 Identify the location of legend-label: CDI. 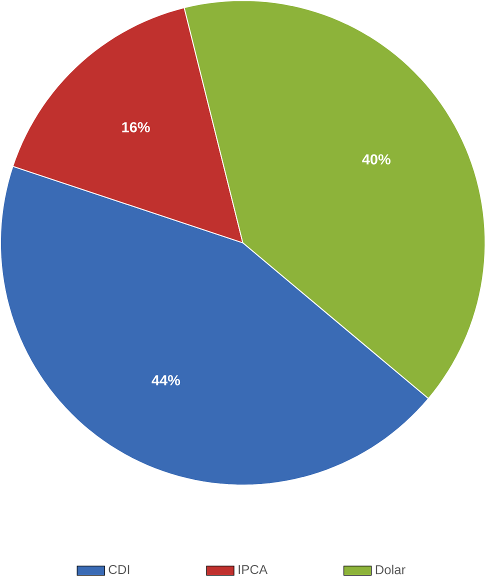
(119, 569).